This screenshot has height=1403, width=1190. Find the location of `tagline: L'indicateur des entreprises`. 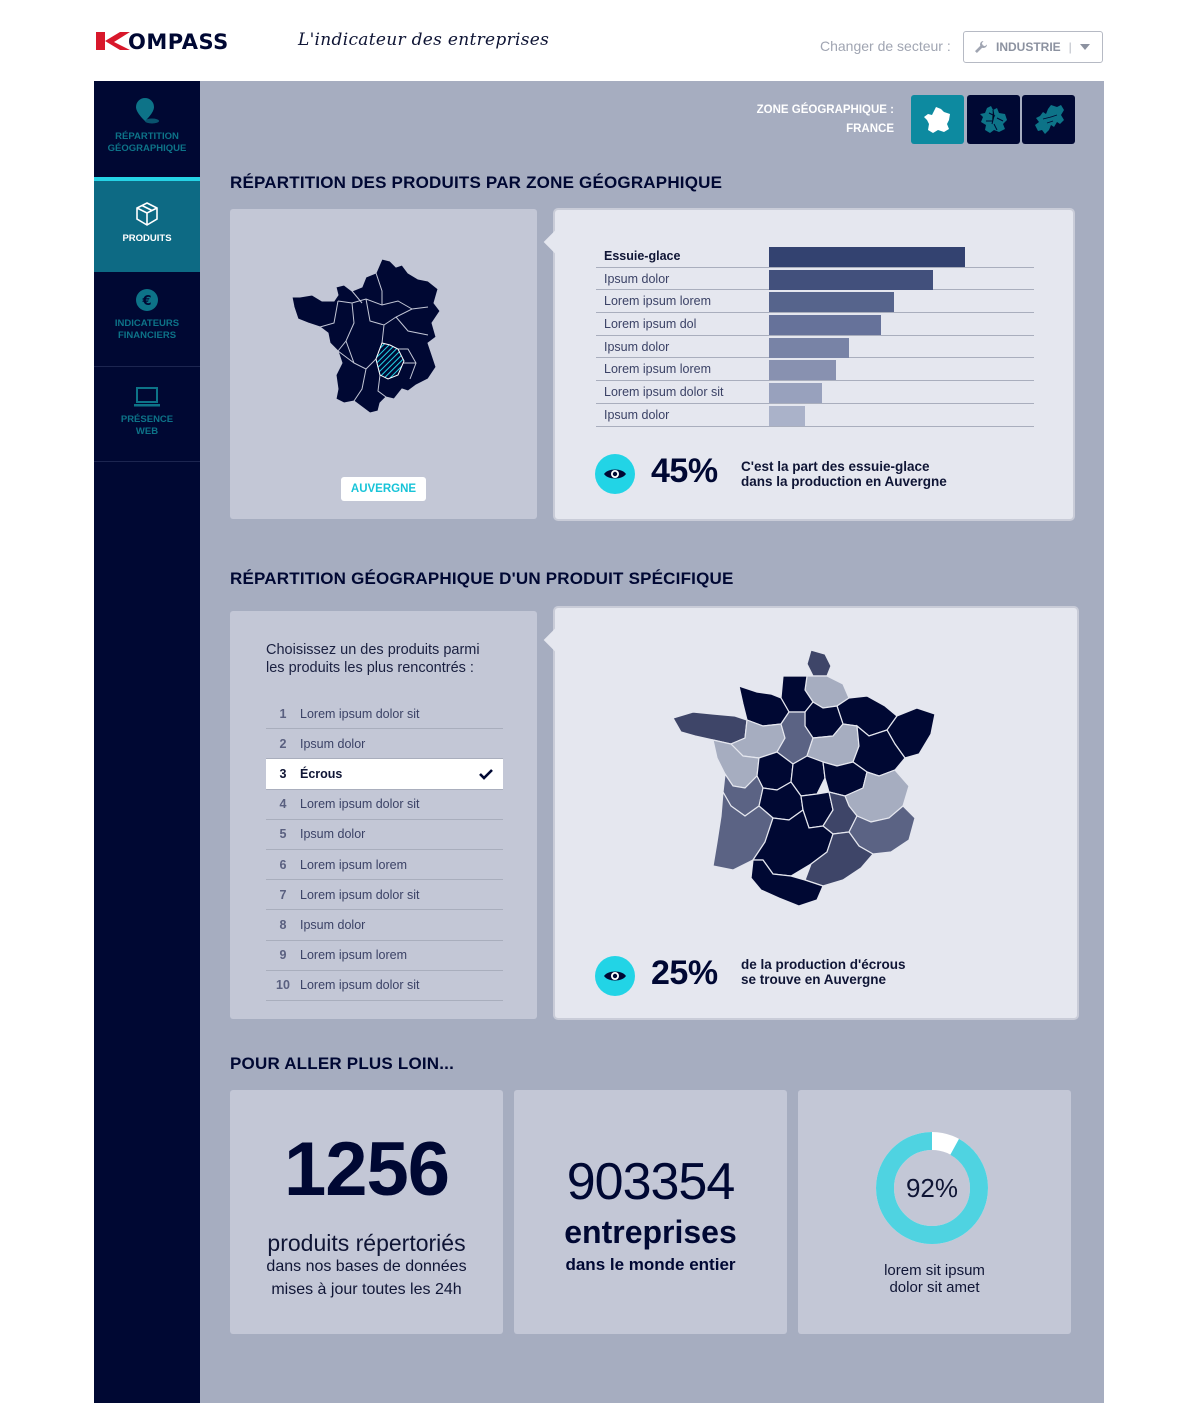

tagline: L'indicateur des entreprises is located at coordinates (424, 40).